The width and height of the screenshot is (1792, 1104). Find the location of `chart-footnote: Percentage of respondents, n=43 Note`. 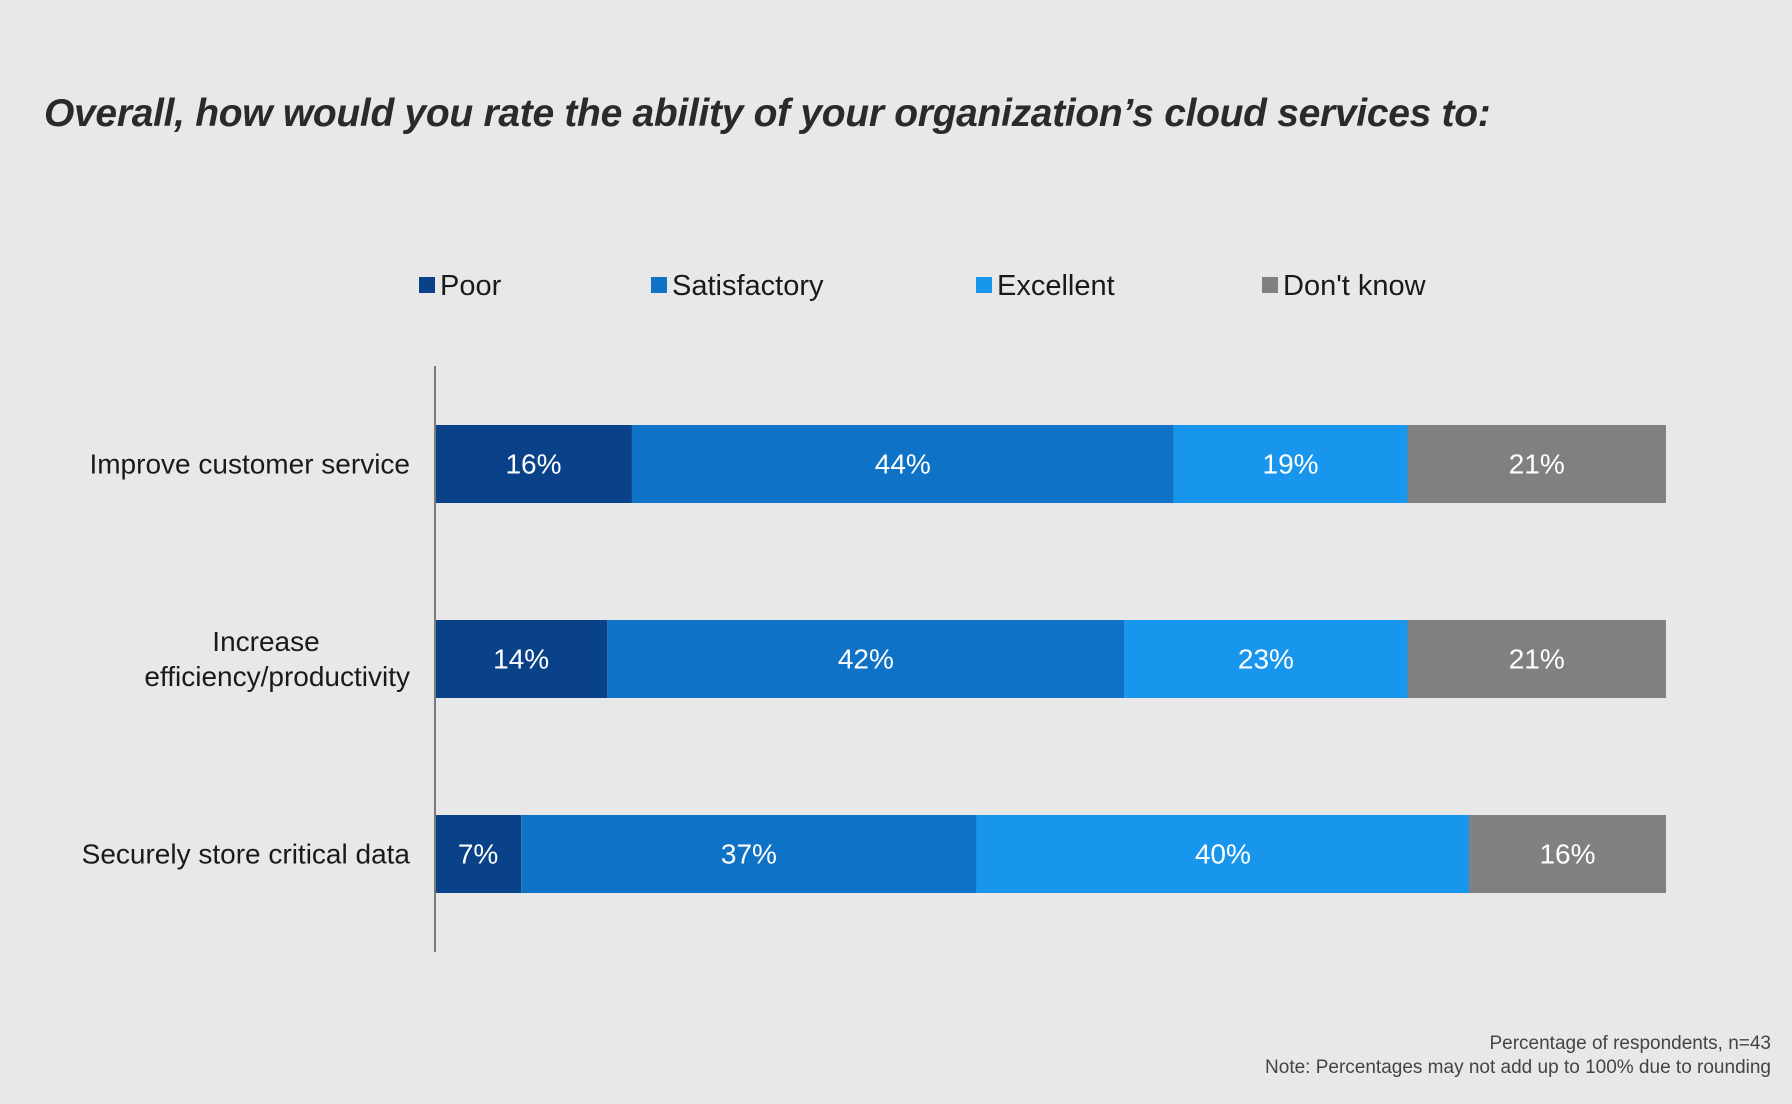

chart-footnote: Percentage of respondents, n=43 Note is located at coordinates (1518, 1056).